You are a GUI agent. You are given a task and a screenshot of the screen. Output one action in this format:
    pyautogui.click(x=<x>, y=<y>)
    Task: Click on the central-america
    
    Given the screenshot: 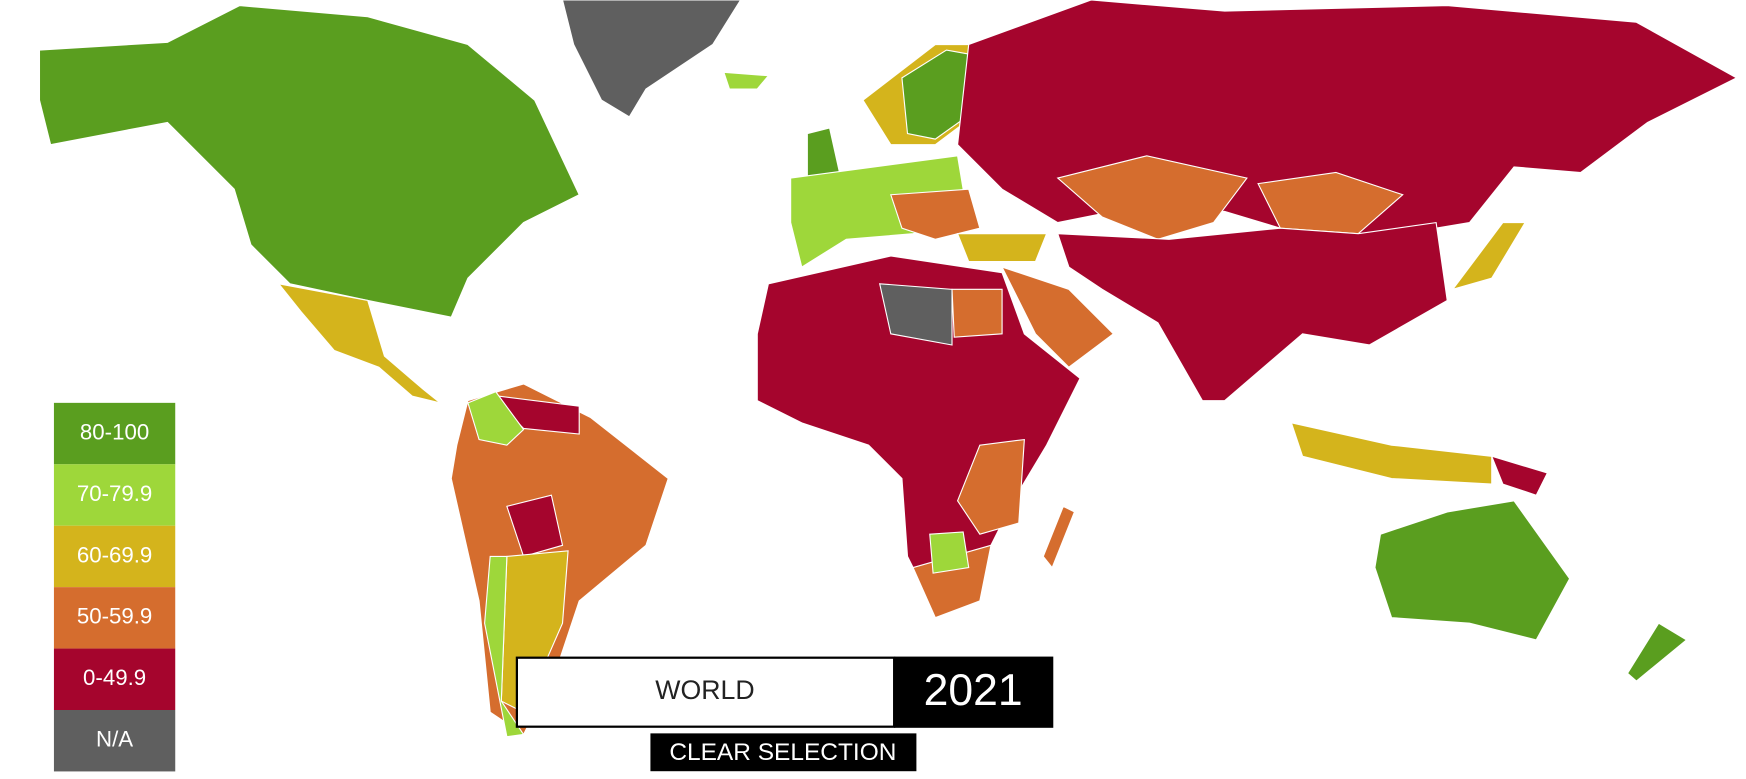 What is the action you would take?
    pyautogui.click(x=359, y=343)
    